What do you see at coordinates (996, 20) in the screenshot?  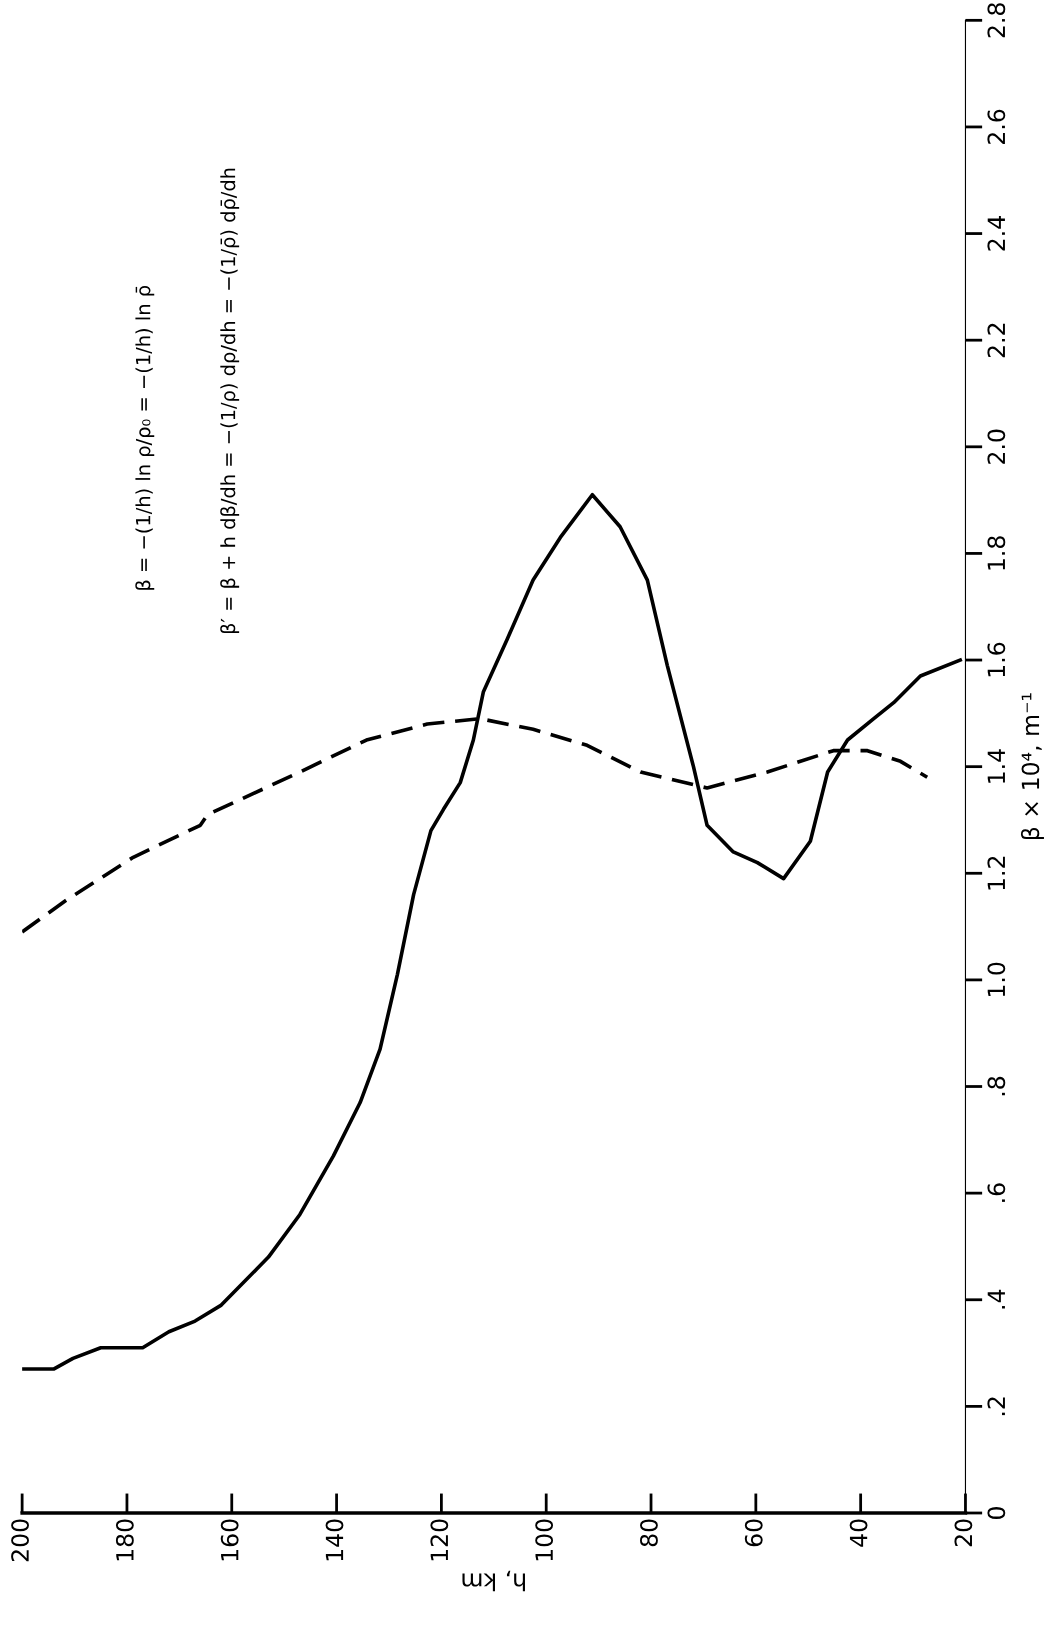 I see `y-tick-label: 2.8` at bounding box center [996, 20].